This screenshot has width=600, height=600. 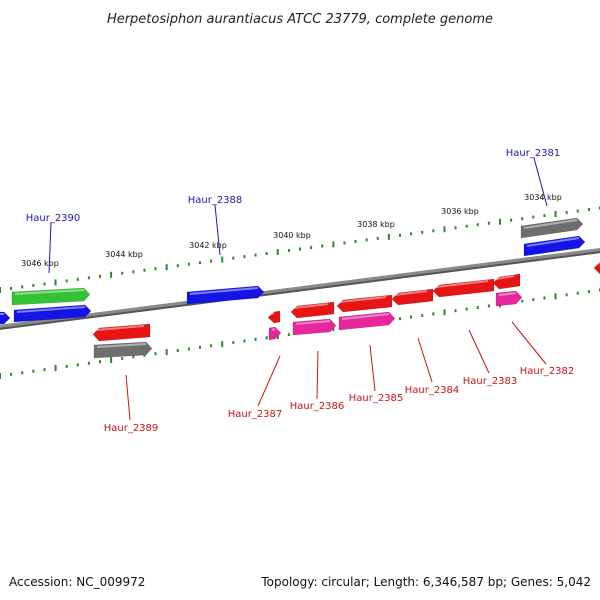 What do you see at coordinates (272, 313) in the screenshot?
I see `gene-haur-2387-red-highlight` at bounding box center [272, 313].